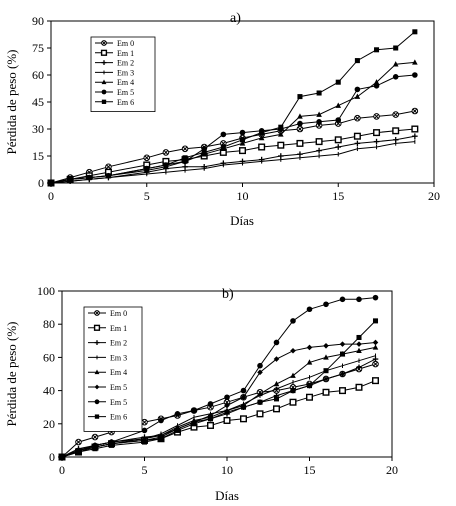 The width and height of the screenshot is (456, 506). I want to click on y-tick-label: 30, so click(38, 129).